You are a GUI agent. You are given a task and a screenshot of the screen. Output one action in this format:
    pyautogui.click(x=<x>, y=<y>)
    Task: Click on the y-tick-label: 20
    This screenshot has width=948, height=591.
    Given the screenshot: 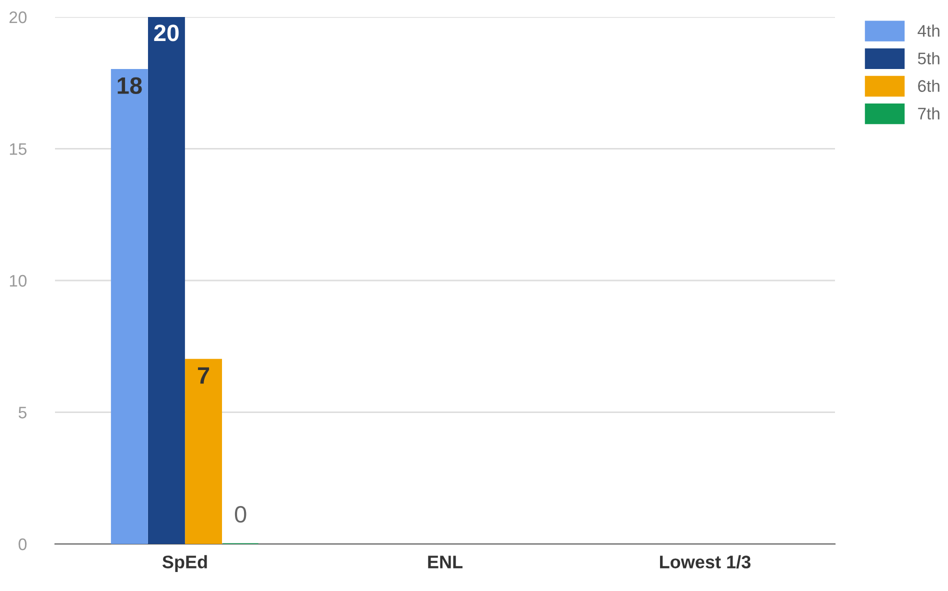 What is the action you would take?
    pyautogui.click(x=18, y=17)
    